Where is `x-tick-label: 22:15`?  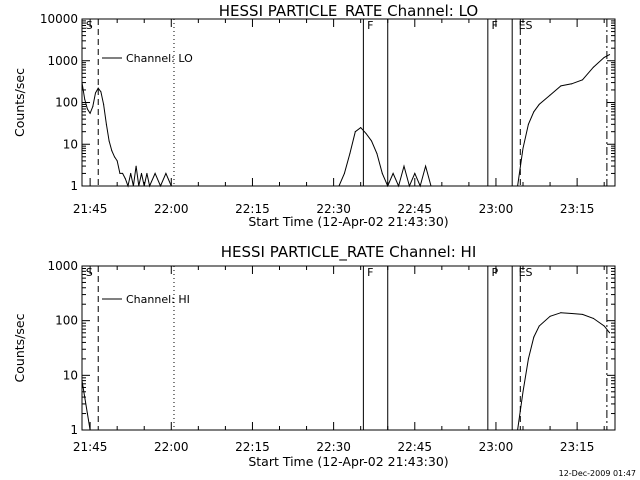 x-tick-label: 22:15 is located at coordinates (252, 209).